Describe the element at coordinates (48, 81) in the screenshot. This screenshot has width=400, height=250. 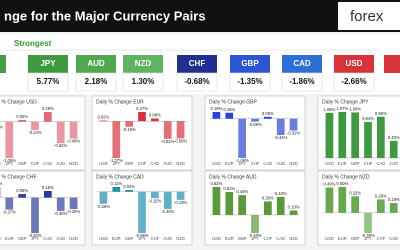
I see `tile-value: 5.77%` at that location.